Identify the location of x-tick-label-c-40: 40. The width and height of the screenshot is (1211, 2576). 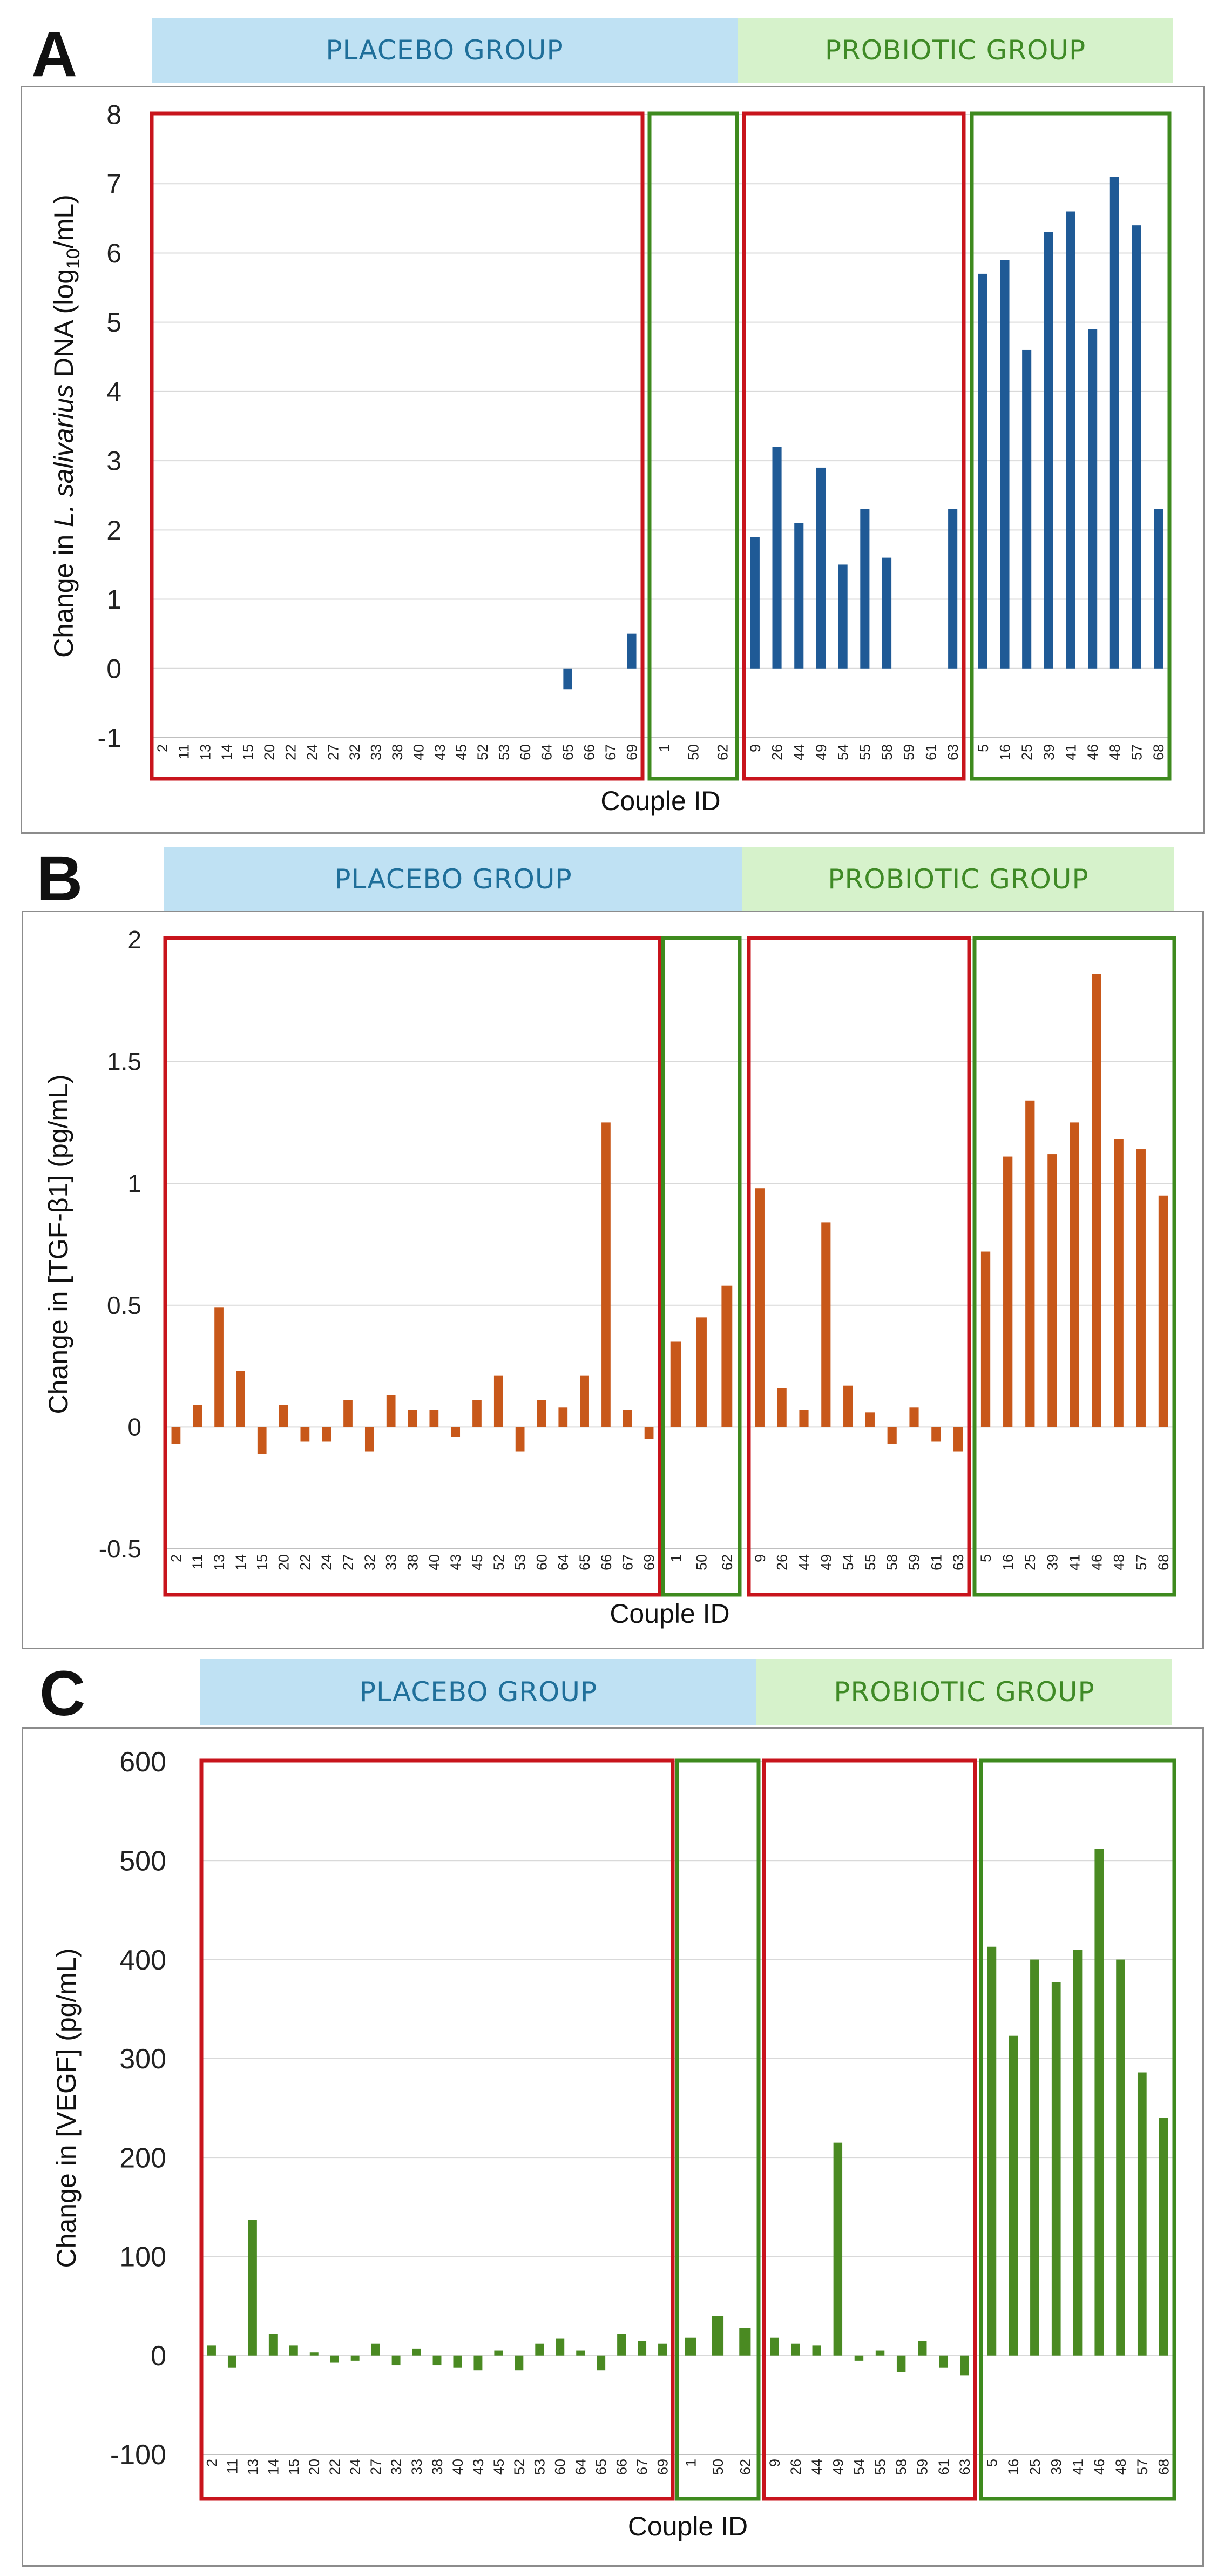
(458, 2467).